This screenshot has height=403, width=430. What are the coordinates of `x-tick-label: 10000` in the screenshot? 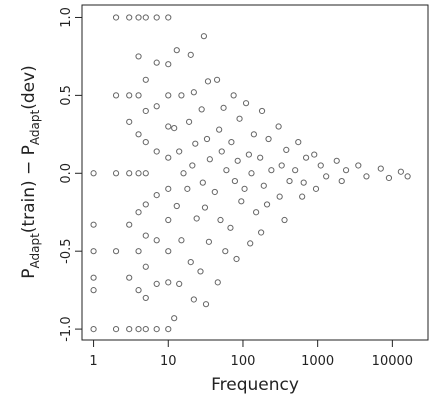 It's located at (392, 361).